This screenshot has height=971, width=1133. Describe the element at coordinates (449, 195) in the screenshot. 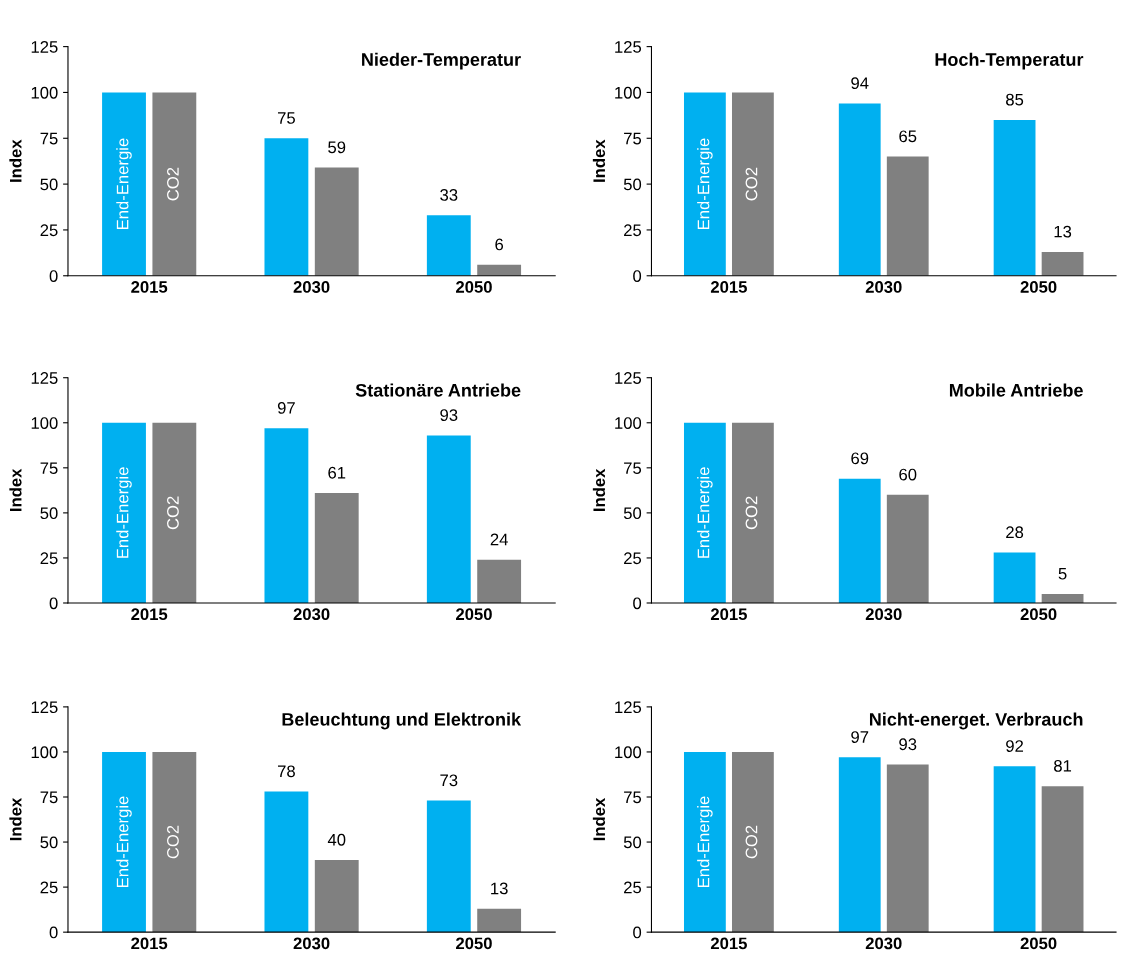

I see `data-label: 33` at that location.